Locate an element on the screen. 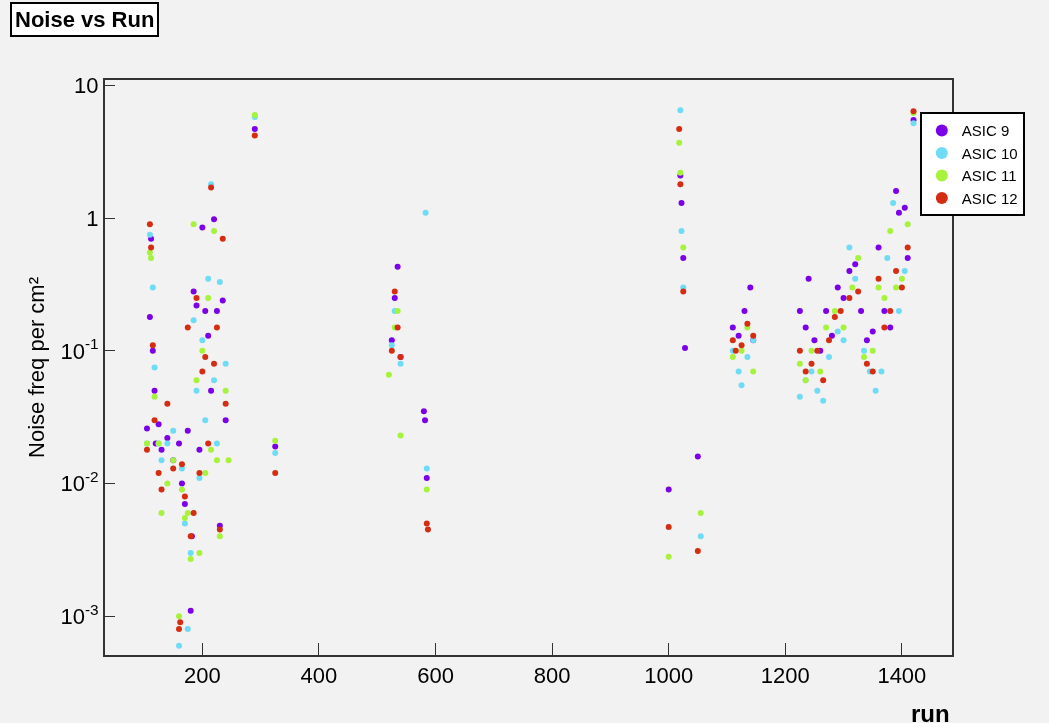 This screenshot has width=1049, height=723. y-tick-label: 1 is located at coordinates (92, 218).